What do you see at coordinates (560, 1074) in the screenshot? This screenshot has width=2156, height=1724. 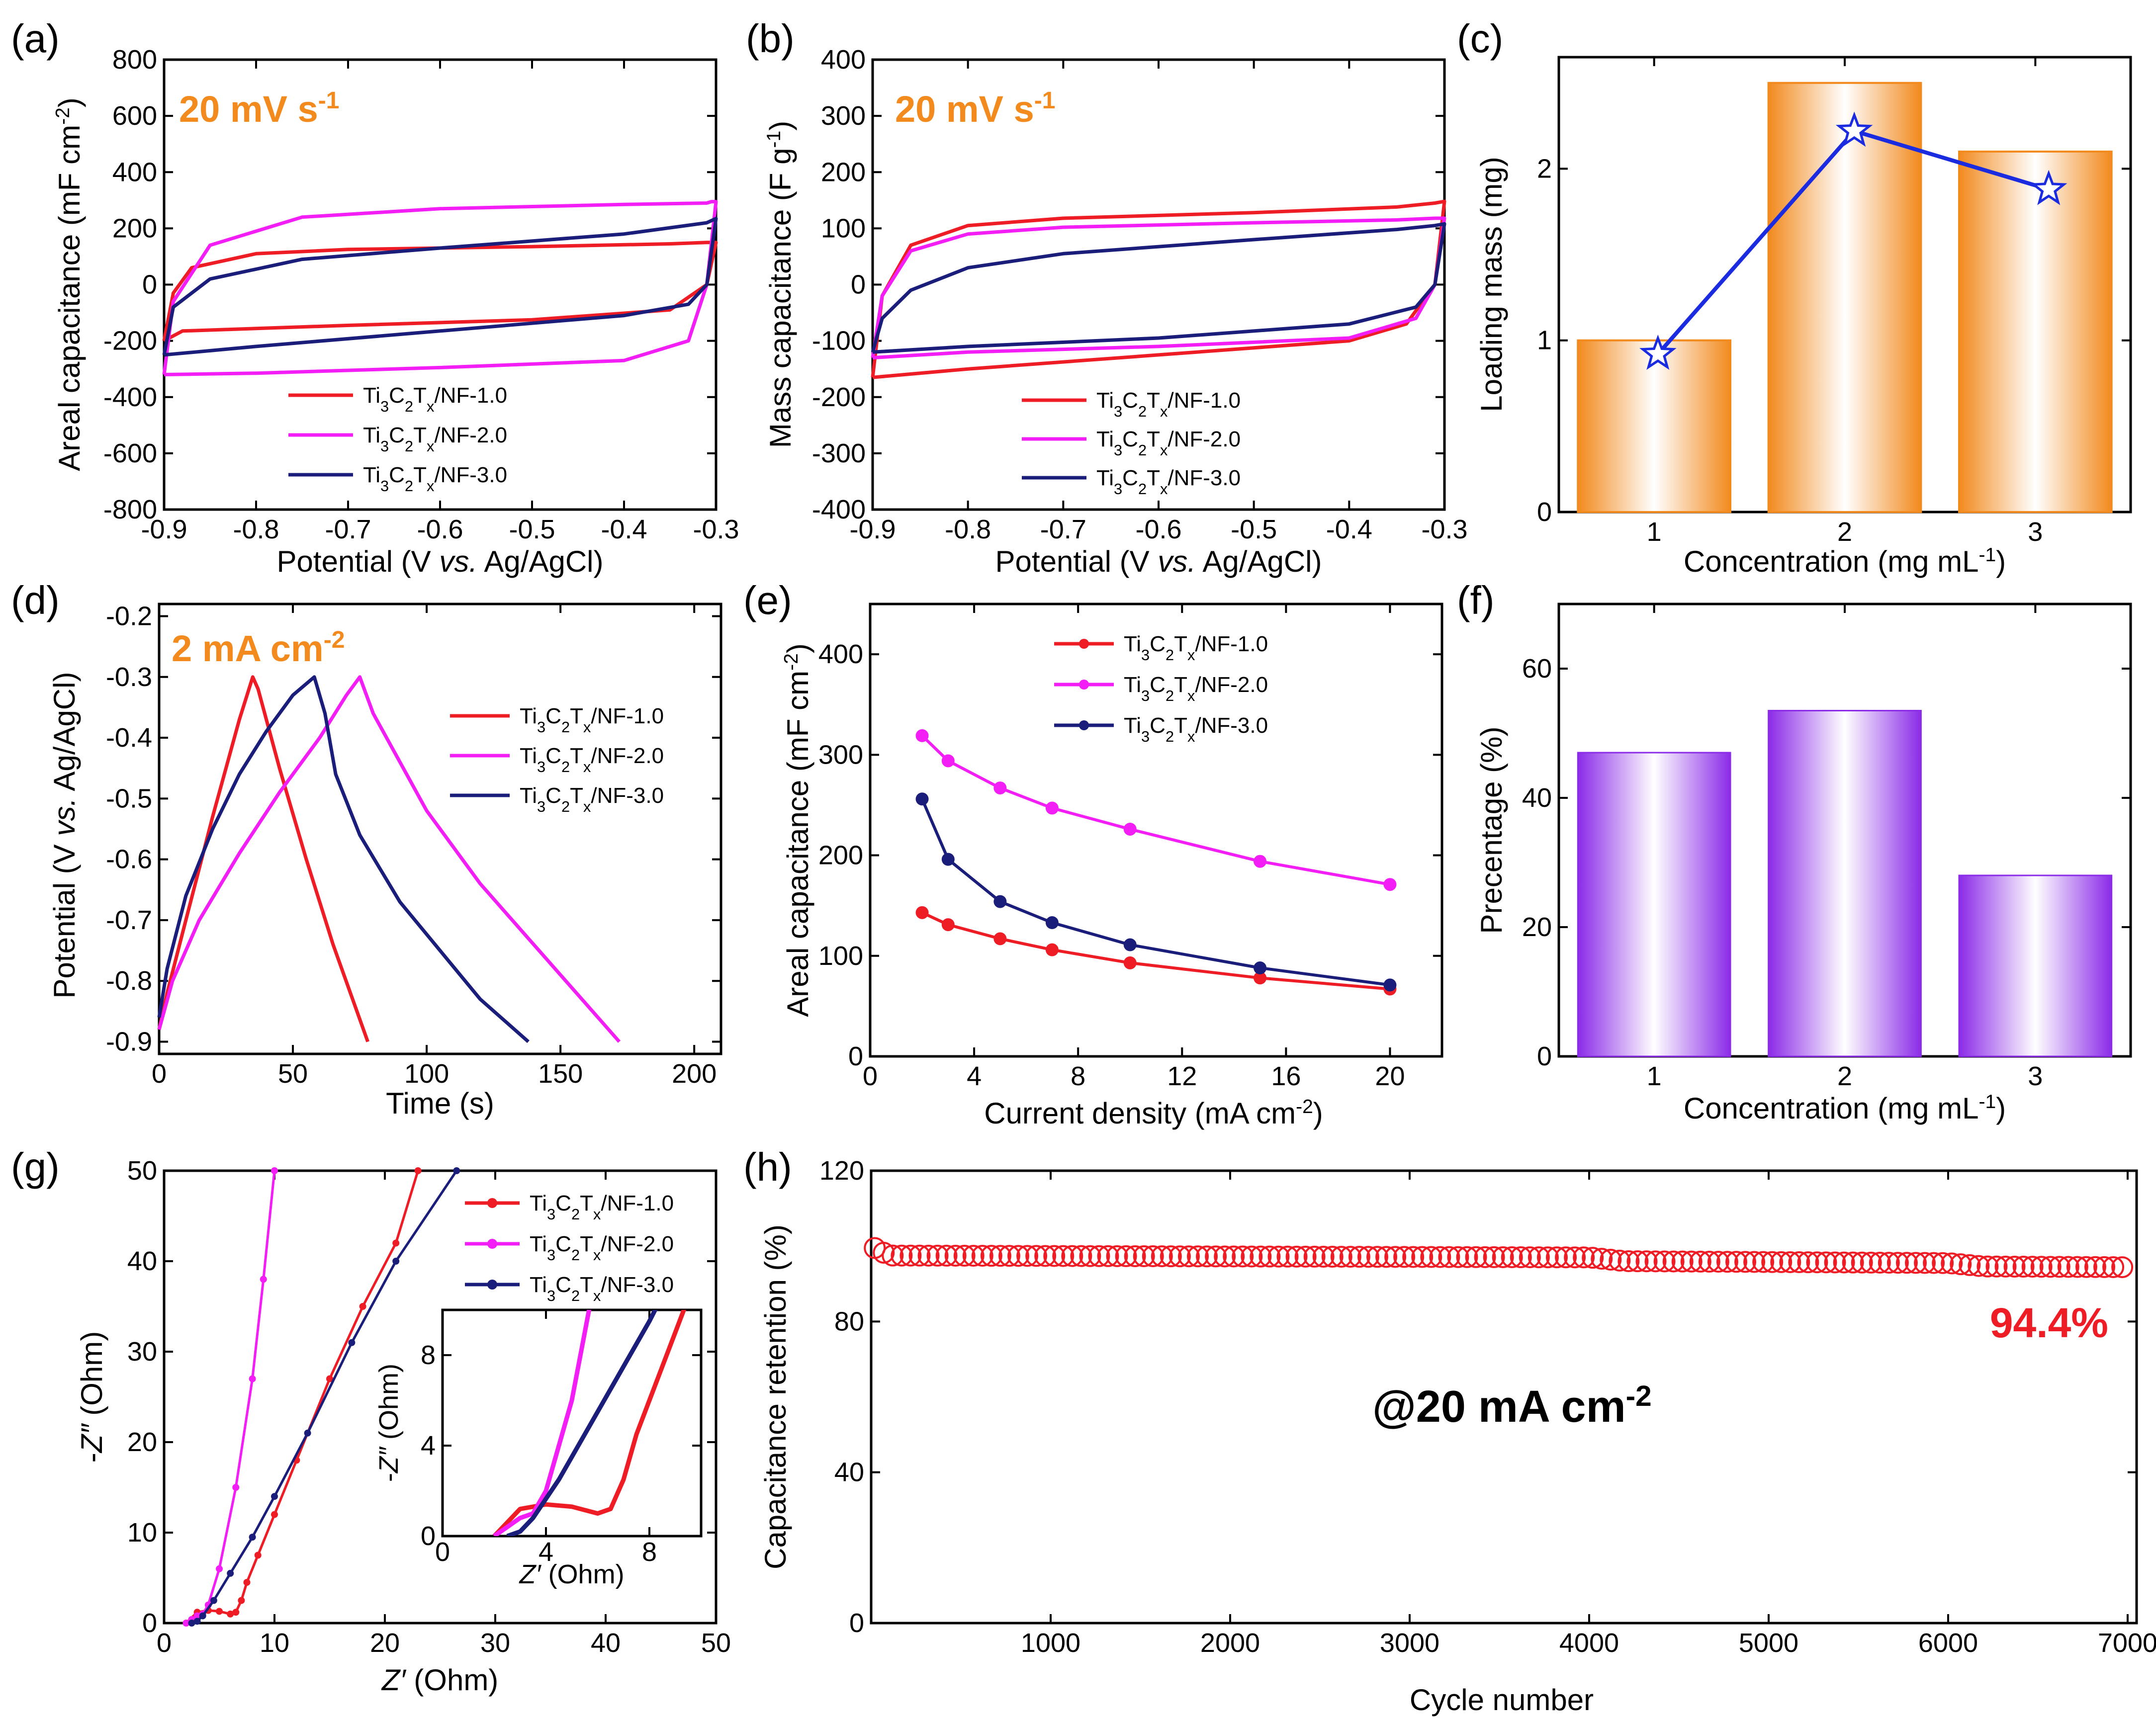 I see `x-tick-label: 150` at bounding box center [560, 1074].